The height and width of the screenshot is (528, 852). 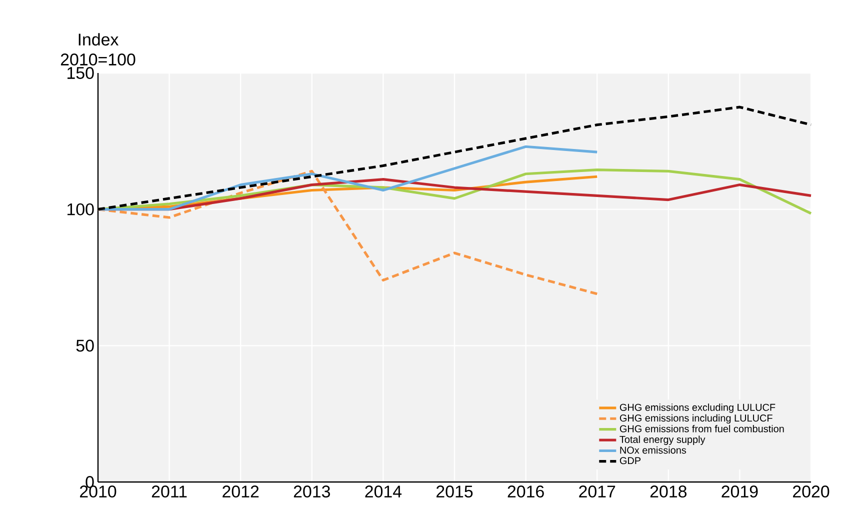 What do you see at coordinates (597, 492) in the screenshot?
I see `x-tick-label: 2017` at bounding box center [597, 492].